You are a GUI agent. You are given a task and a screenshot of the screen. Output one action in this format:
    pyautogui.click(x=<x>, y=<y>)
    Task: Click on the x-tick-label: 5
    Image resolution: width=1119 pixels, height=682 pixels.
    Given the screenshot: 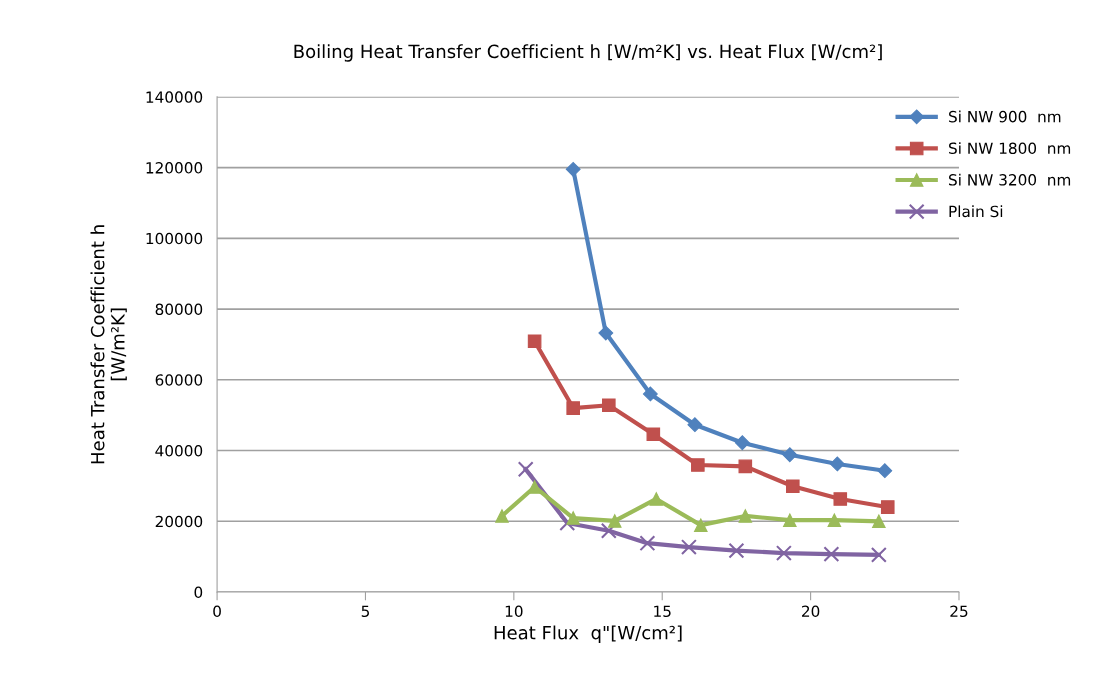 What is the action you would take?
    pyautogui.click(x=365, y=611)
    